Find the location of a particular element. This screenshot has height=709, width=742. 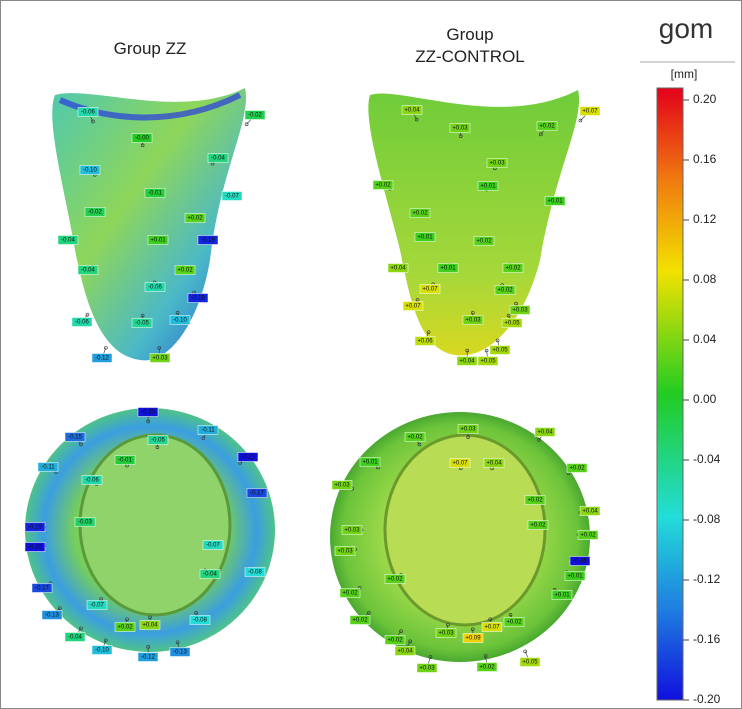

logo: gom is located at coordinates (686, 28).